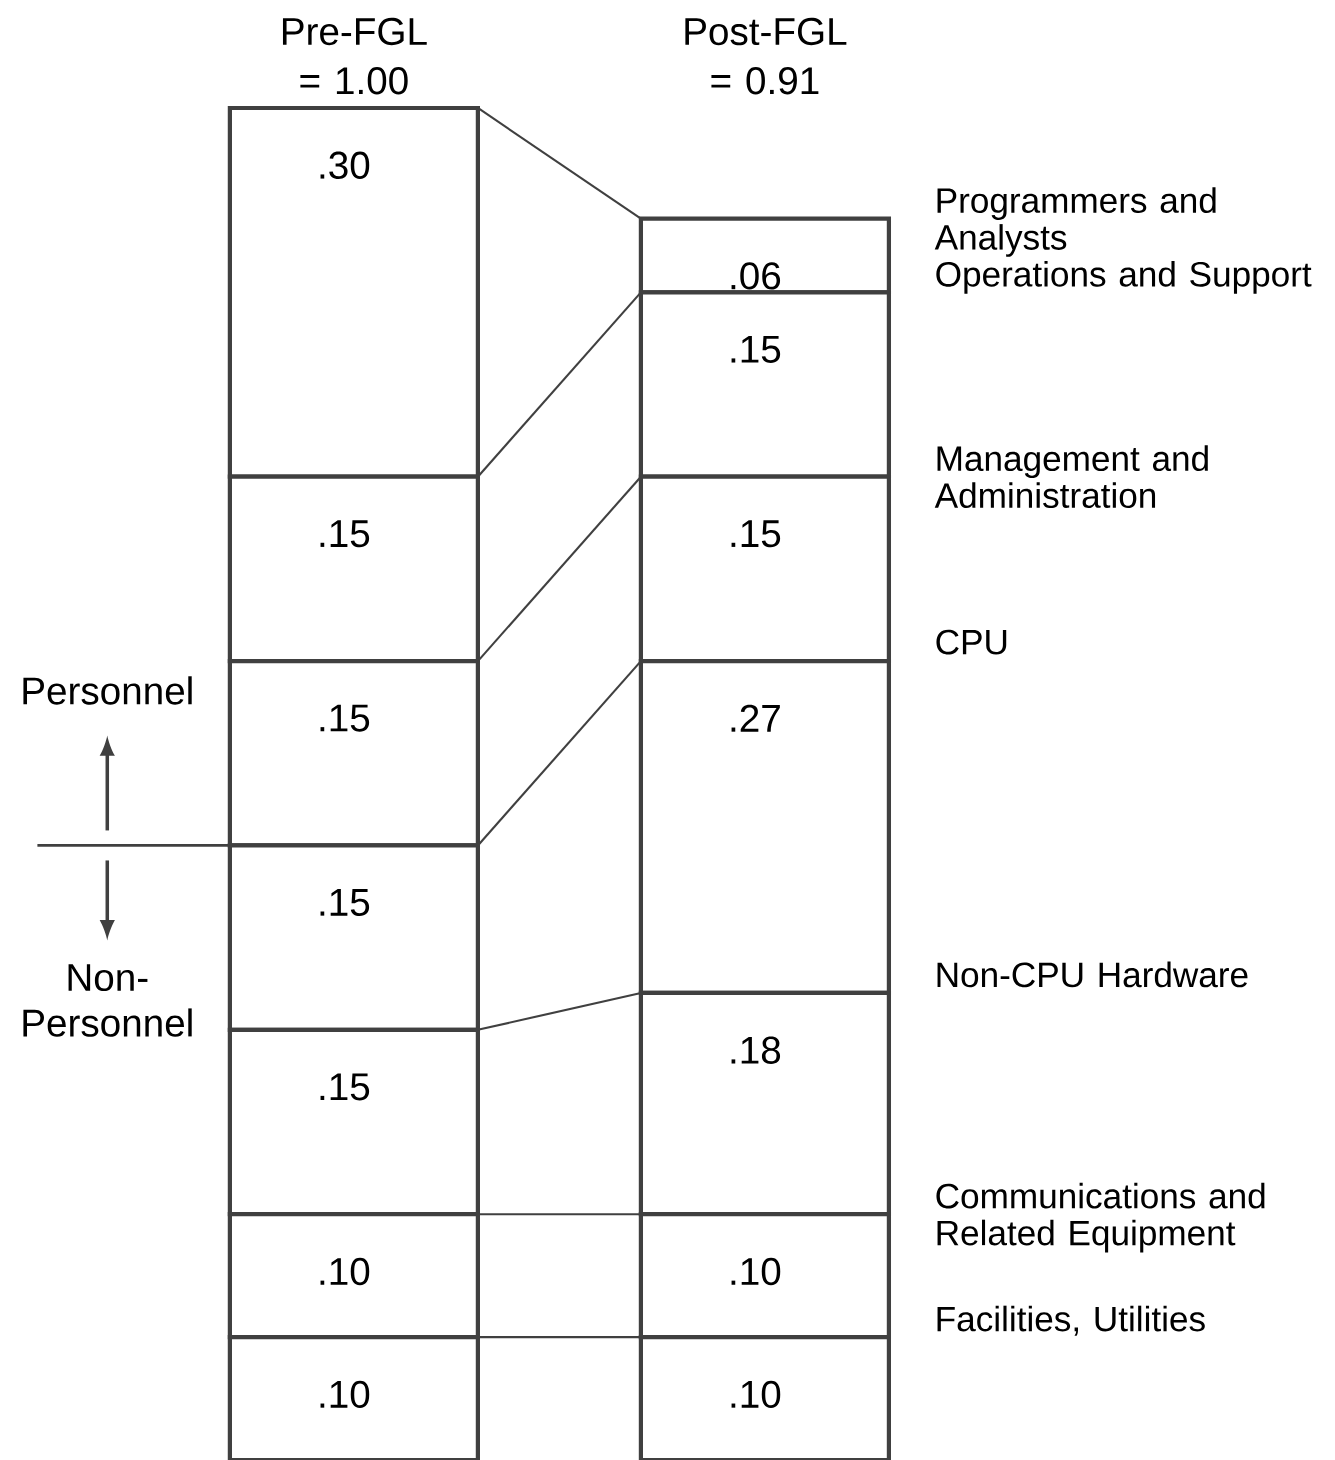 Image resolution: width=1335 pixels, height=1460 pixels. What do you see at coordinates (755, 718) in the screenshot?
I see `data-label: .27` at bounding box center [755, 718].